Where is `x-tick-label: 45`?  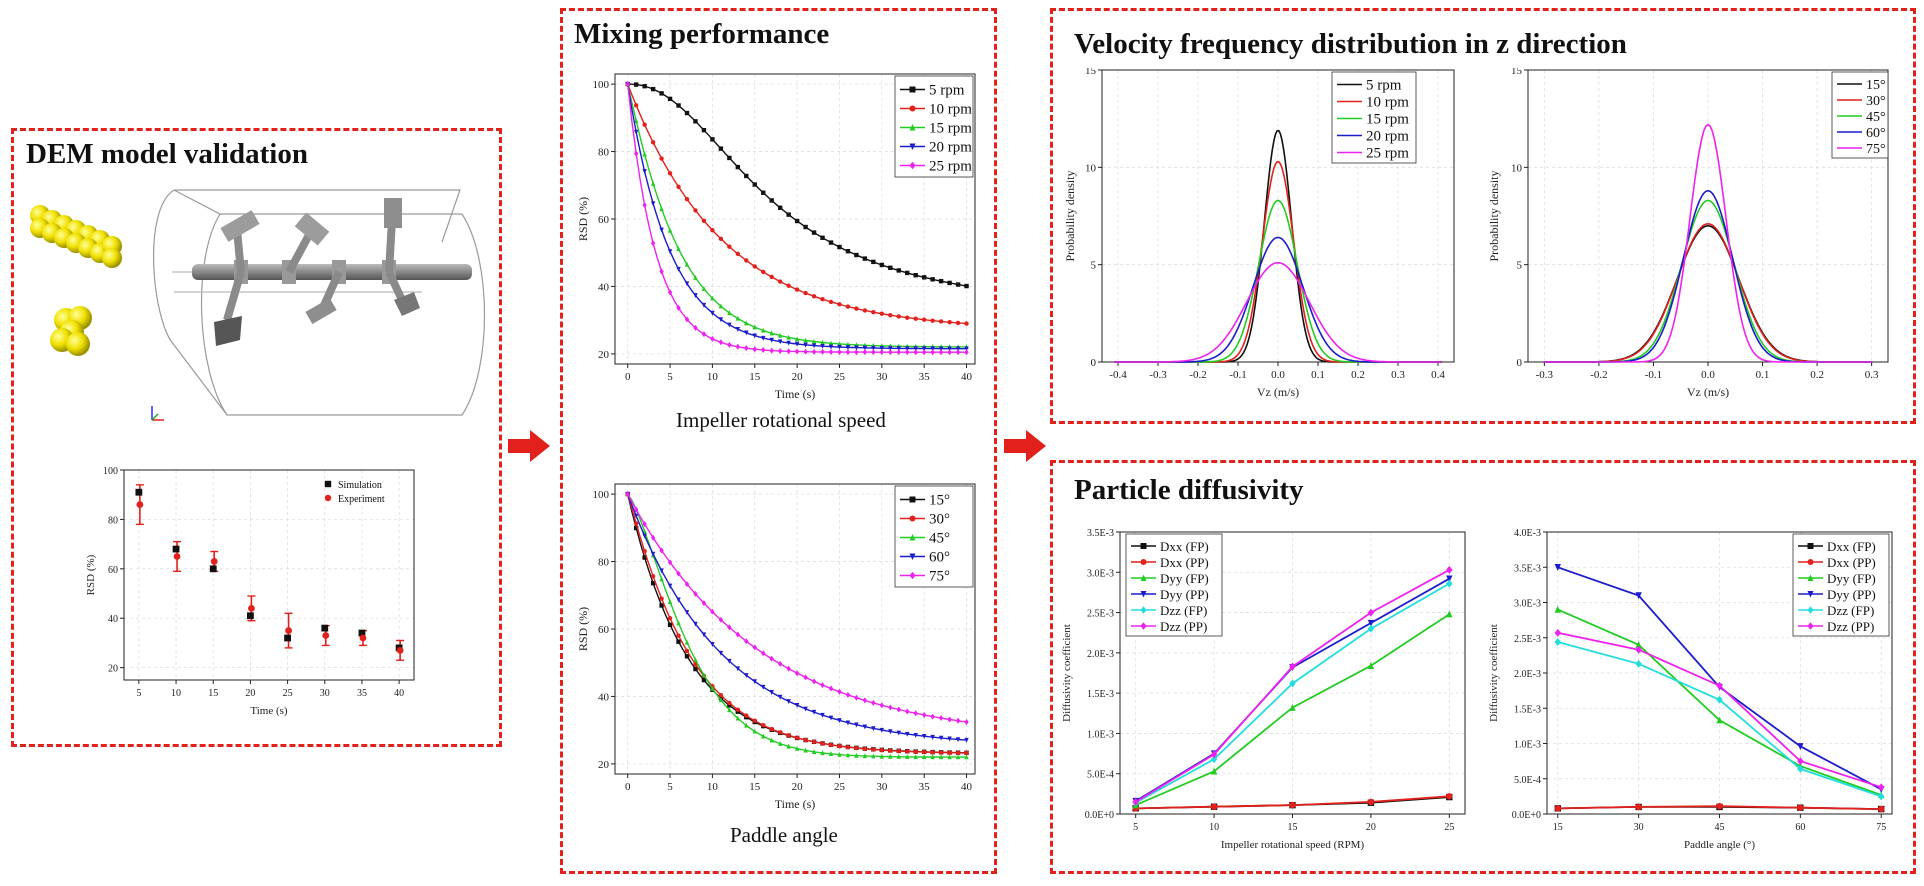 x-tick-label: 45 is located at coordinates (1720, 827).